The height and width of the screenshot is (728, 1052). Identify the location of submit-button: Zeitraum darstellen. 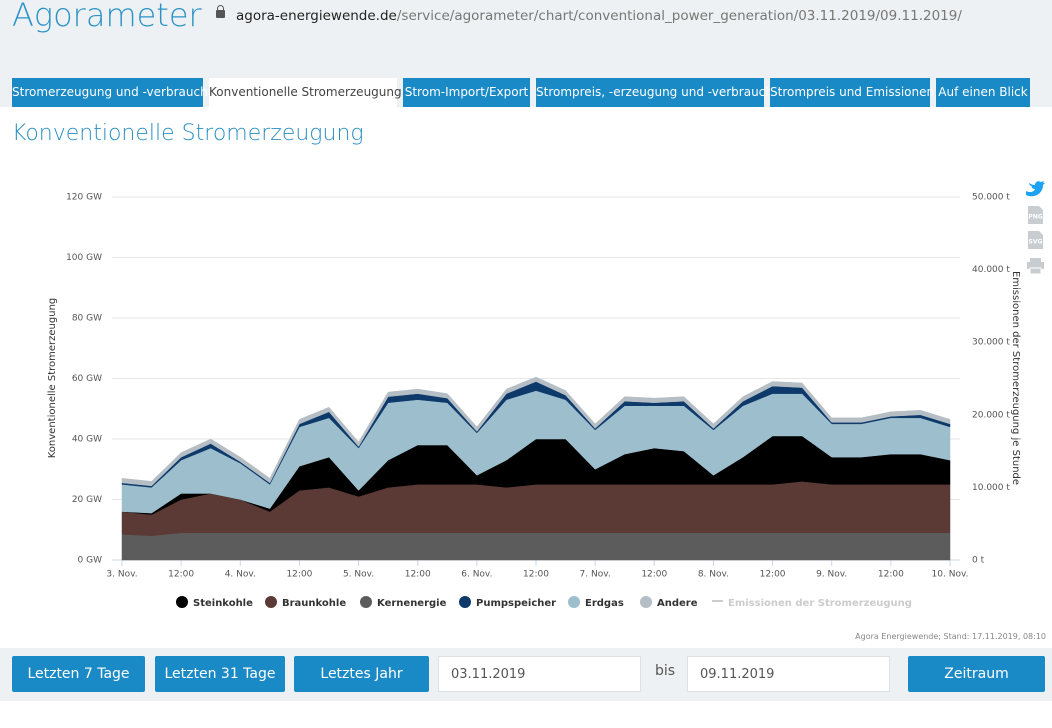
(976, 687).